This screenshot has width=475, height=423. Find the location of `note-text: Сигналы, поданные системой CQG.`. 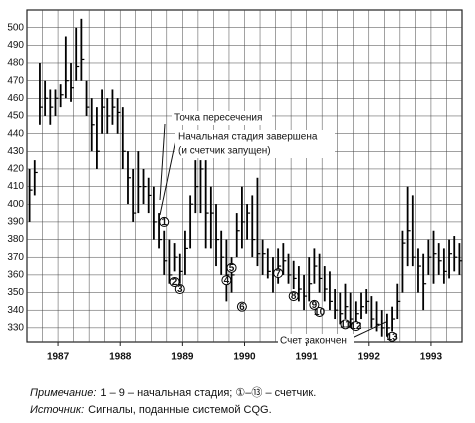

note-text: Сигналы, поданные системой CQG. is located at coordinates (180, 410).